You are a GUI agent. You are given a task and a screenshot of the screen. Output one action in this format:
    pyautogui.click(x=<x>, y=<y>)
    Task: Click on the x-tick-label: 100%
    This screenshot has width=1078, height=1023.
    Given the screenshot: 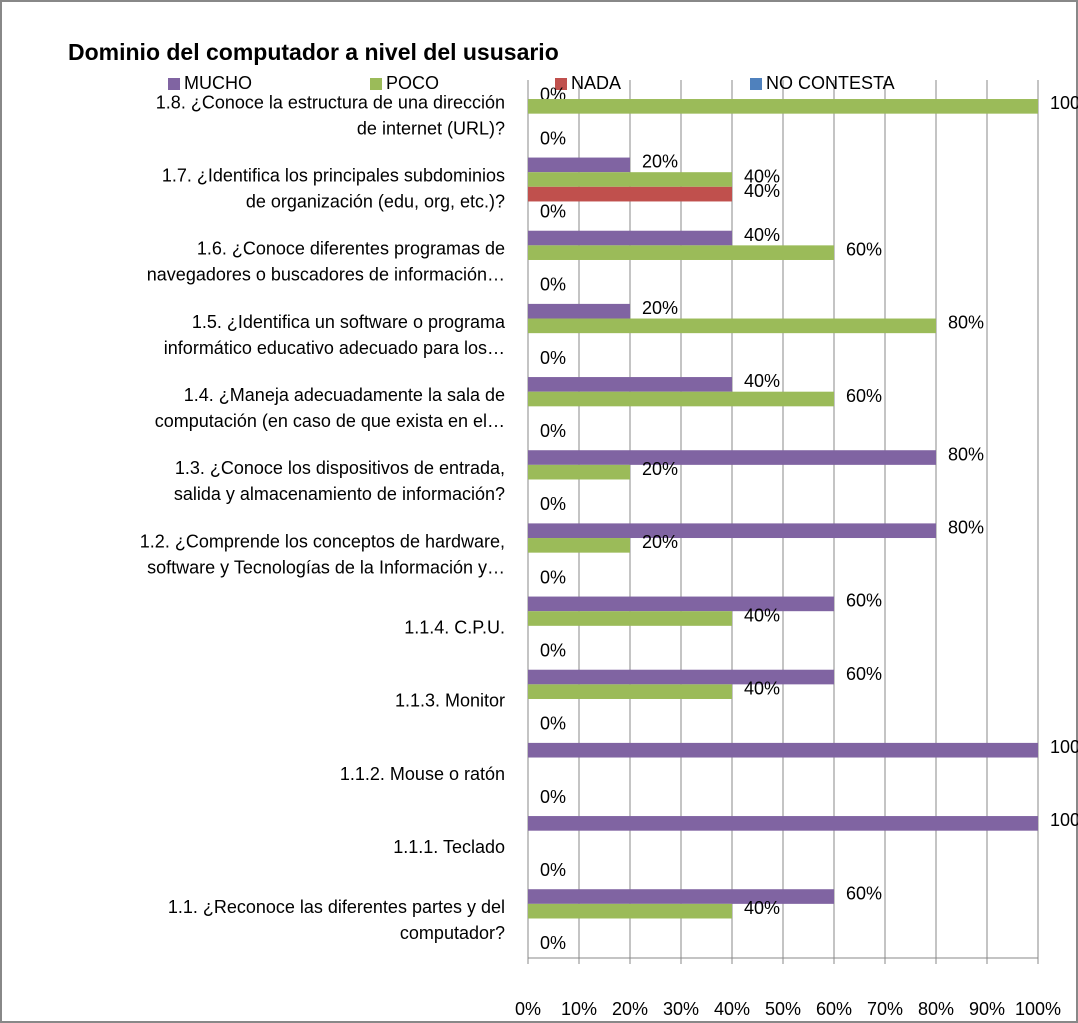 What is the action you would take?
    pyautogui.click(x=1038, y=1009)
    